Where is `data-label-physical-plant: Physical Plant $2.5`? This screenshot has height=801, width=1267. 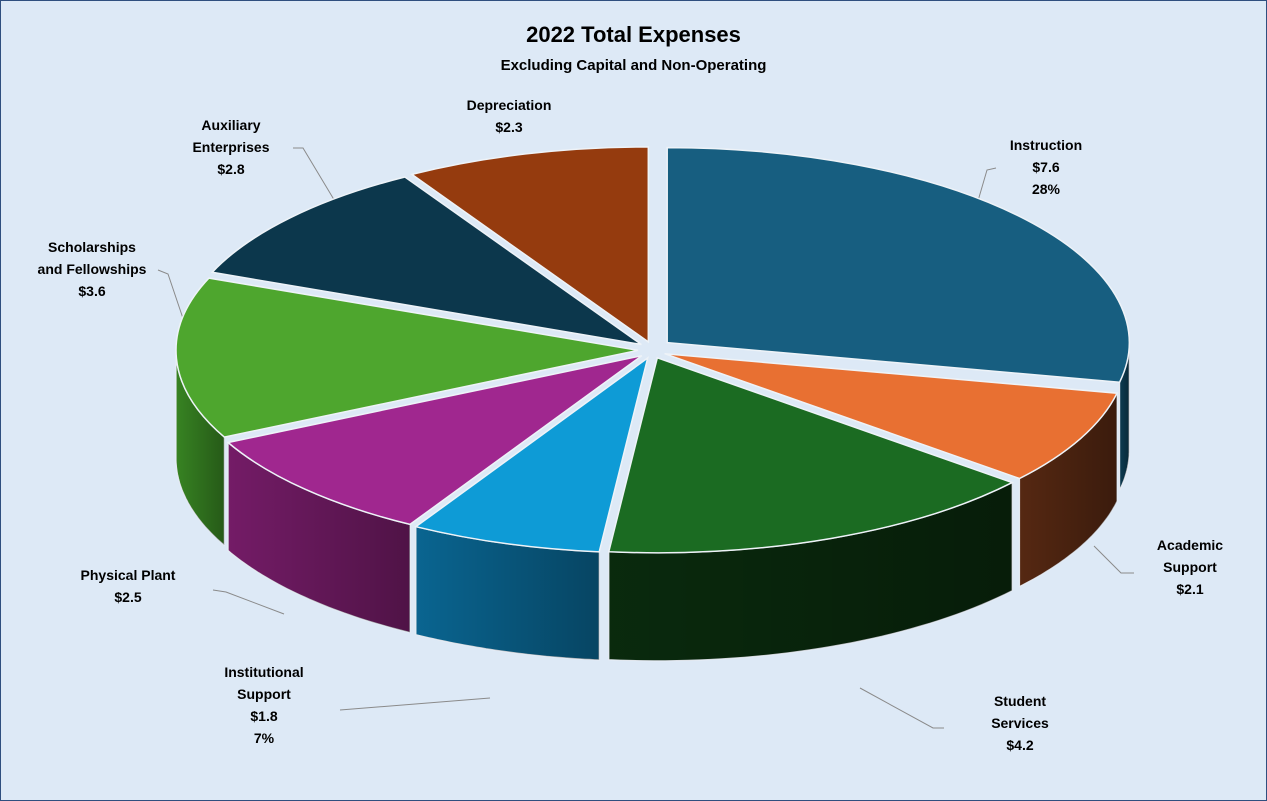 data-label-physical-plant: Physical Plant $2.5 is located at coordinates (128, 586).